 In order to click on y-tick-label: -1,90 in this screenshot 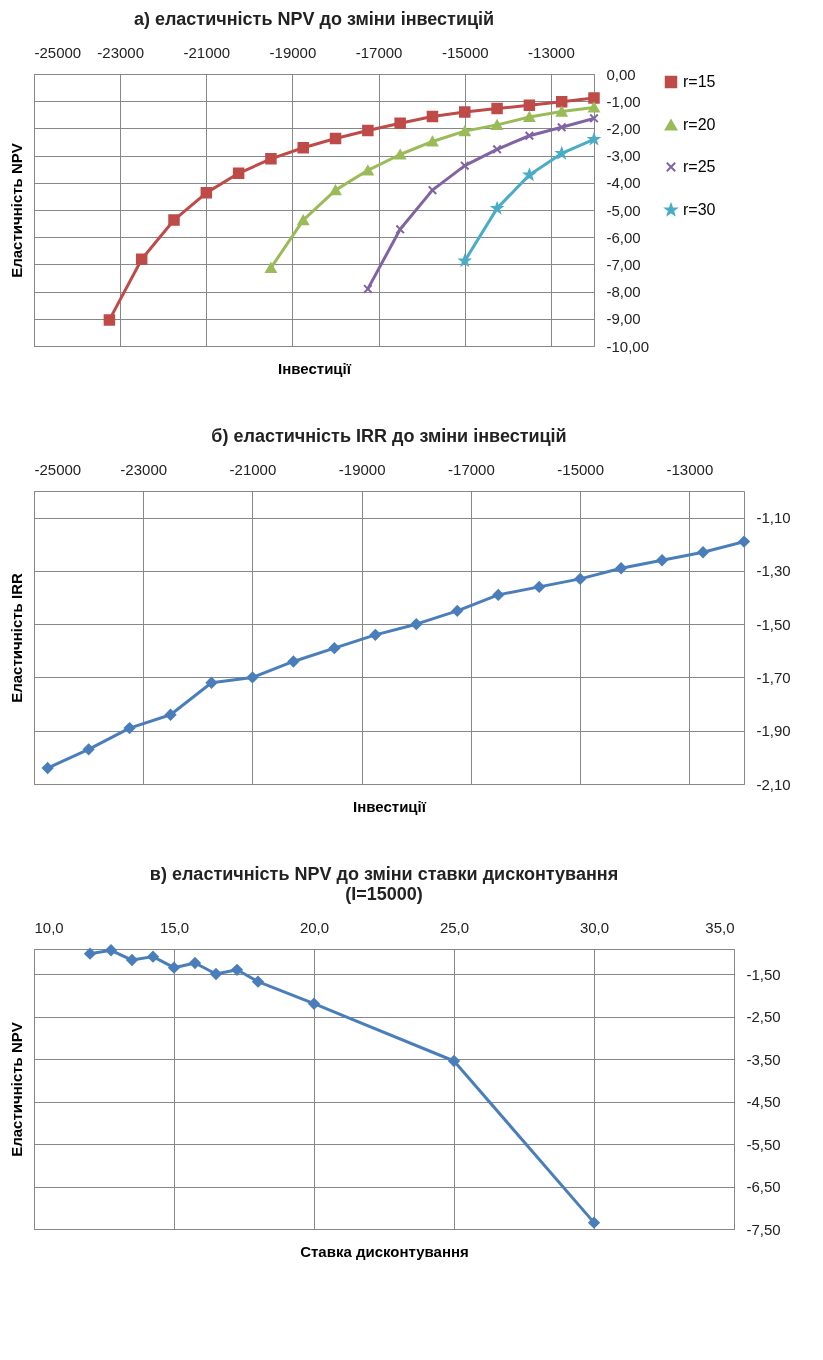, I will do `click(773, 731)`.